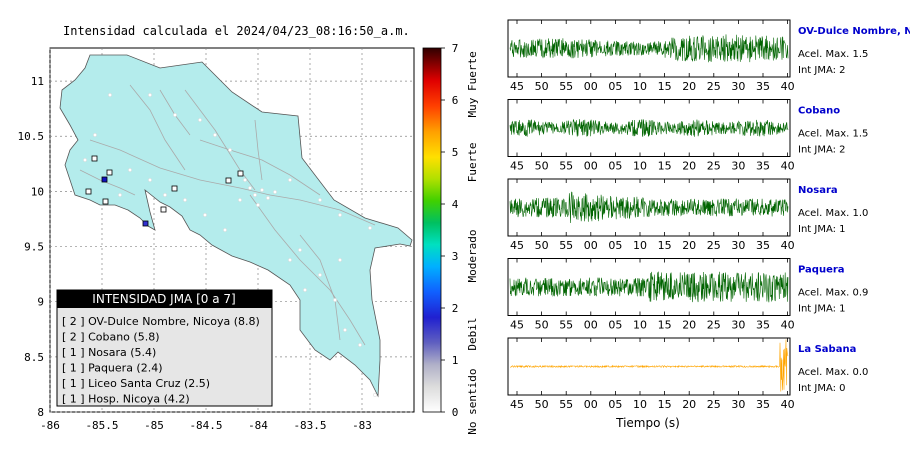 The image size is (910, 460). I want to click on legend-item: [ 1 ] Nosara (5.4), so click(109, 352).